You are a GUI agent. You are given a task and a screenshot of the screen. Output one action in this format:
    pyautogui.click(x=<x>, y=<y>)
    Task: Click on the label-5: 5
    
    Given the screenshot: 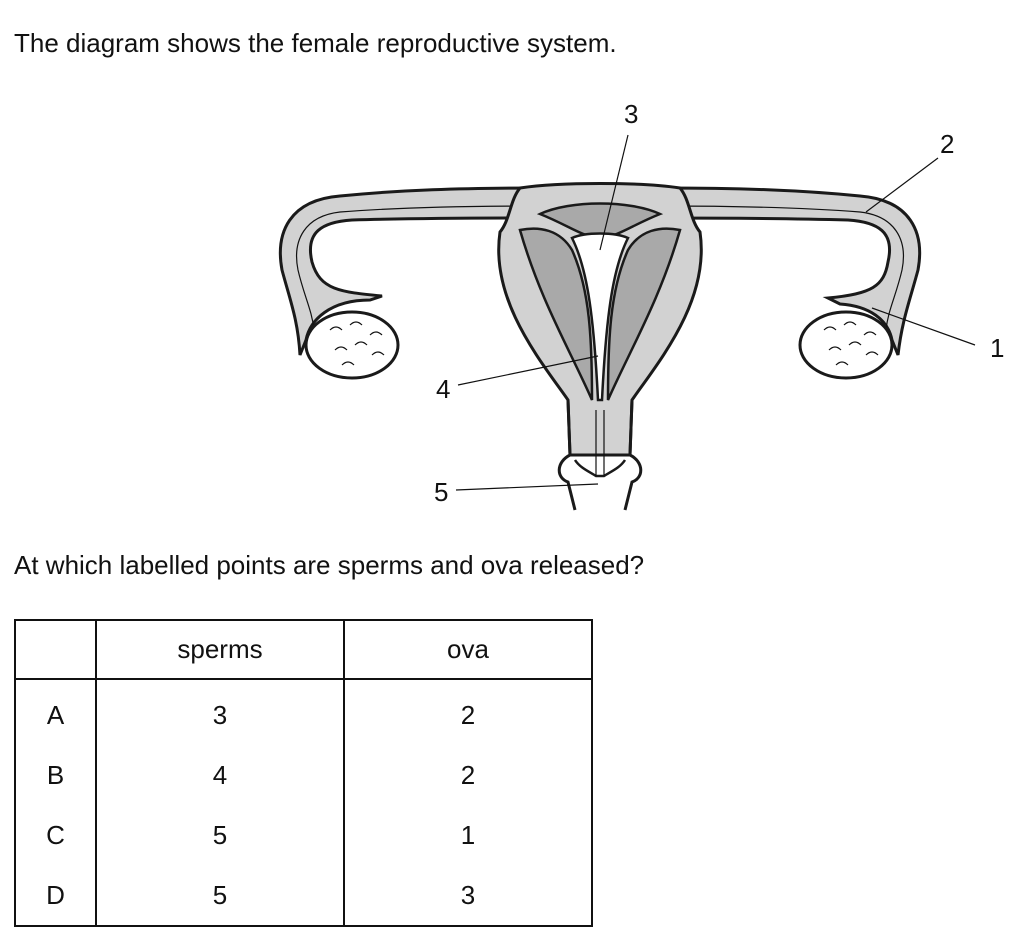 What is the action you would take?
    pyautogui.click(x=441, y=492)
    